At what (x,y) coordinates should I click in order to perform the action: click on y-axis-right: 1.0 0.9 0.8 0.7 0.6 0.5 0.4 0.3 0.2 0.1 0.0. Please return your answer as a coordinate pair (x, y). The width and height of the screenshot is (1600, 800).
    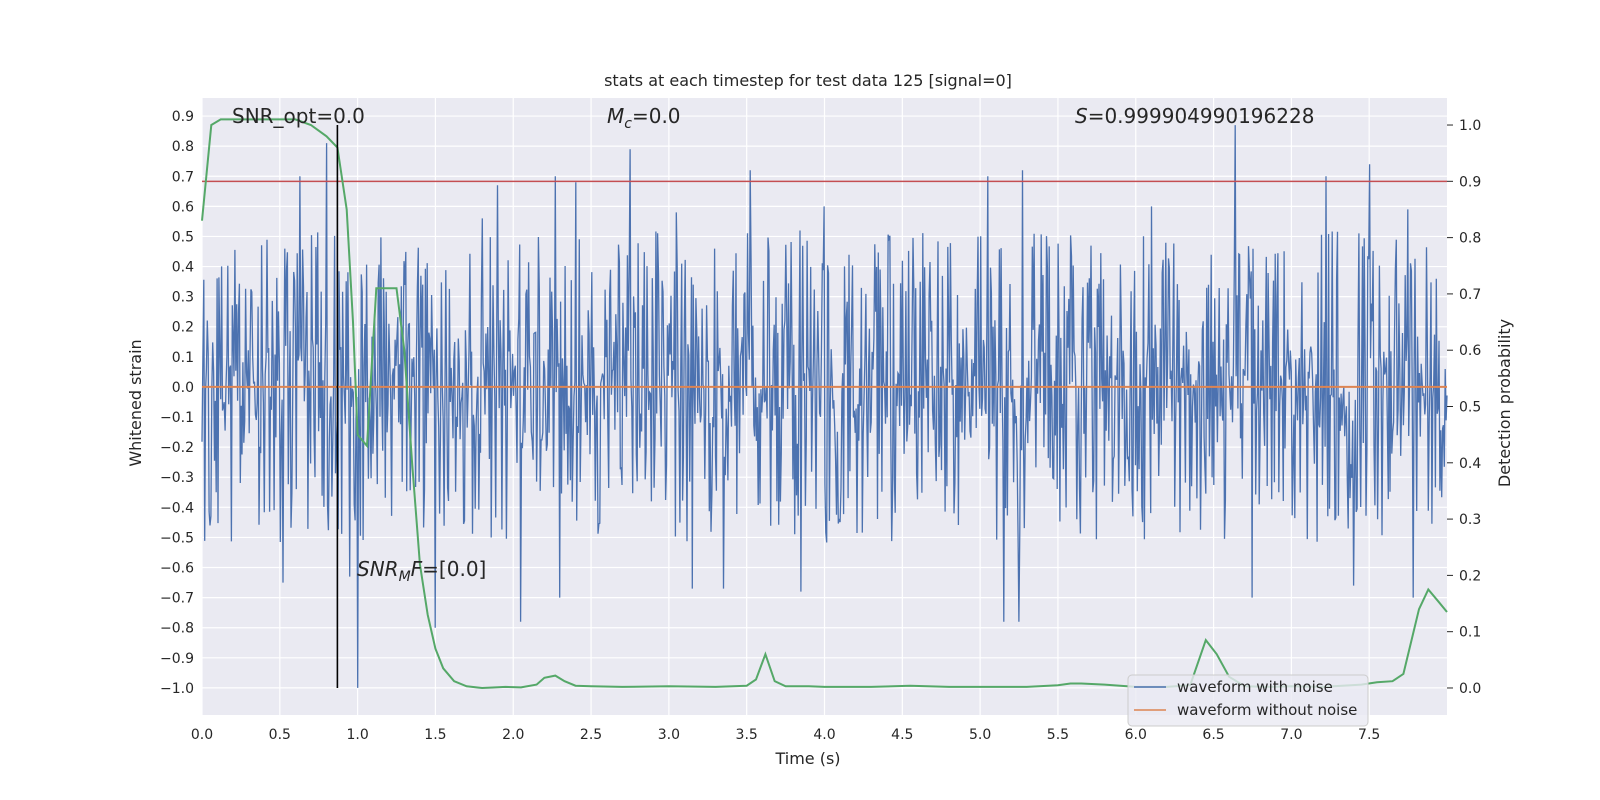
    Looking at the image, I should click on (1464, 407).